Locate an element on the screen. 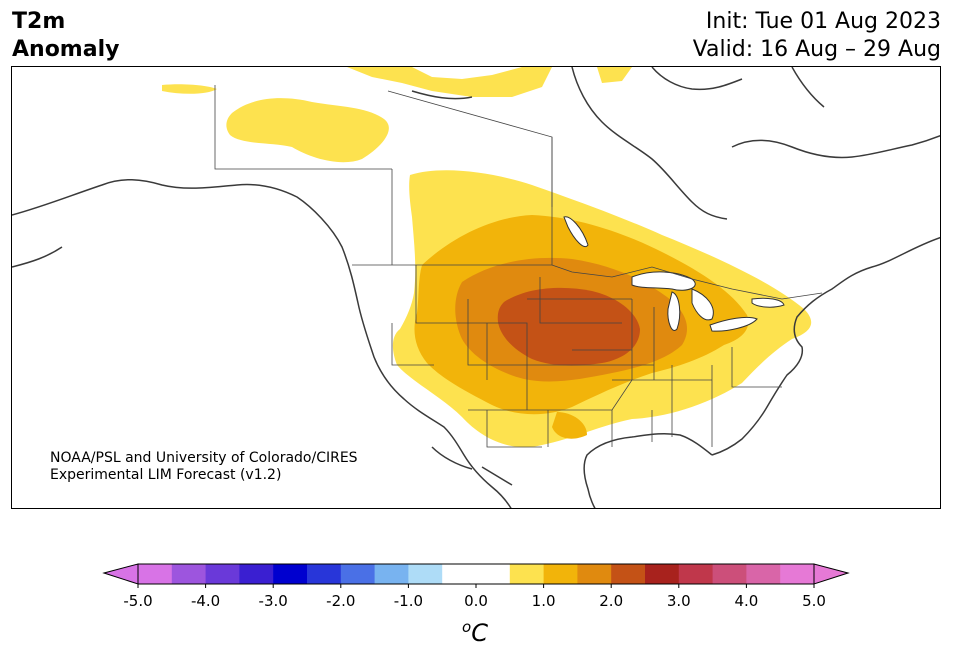 This screenshot has width=953, height=656. colorbar-tick-label: 0.0 is located at coordinates (476, 601).